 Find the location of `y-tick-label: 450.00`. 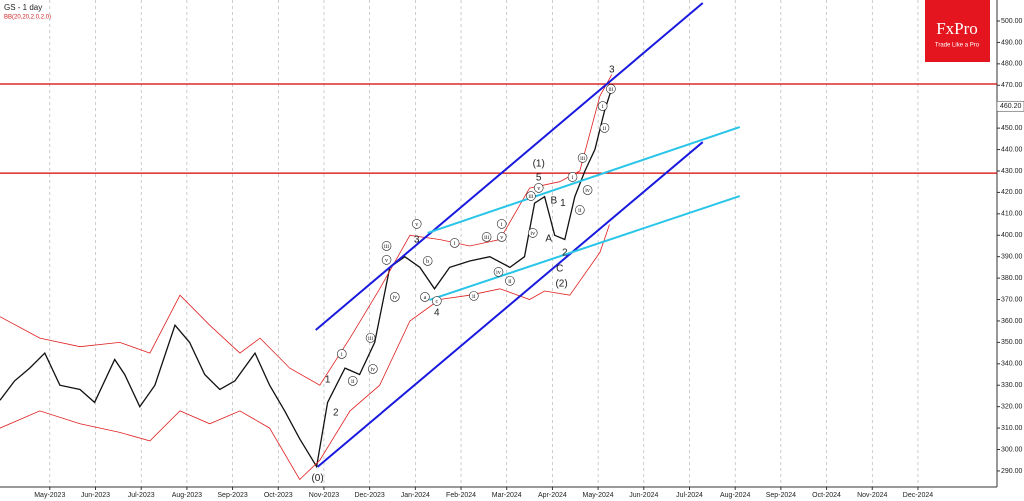

y-tick-label: 450.00 is located at coordinates (1012, 128).